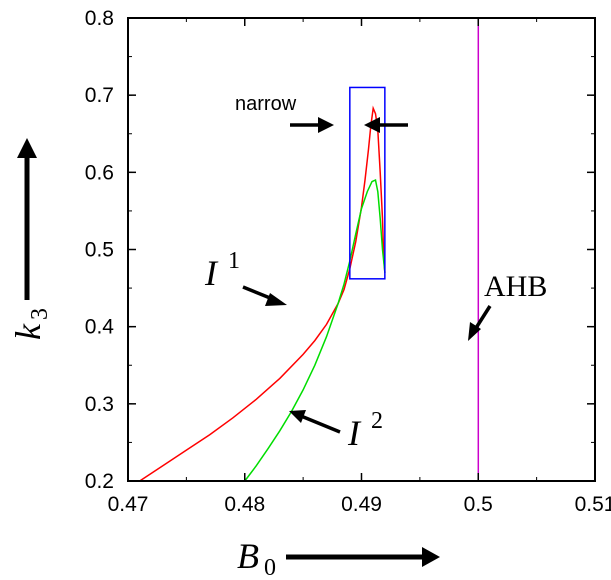 The height and width of the screenshot is (580, 611). I want to click on x-axis-label: B 0, so click(338, 558).